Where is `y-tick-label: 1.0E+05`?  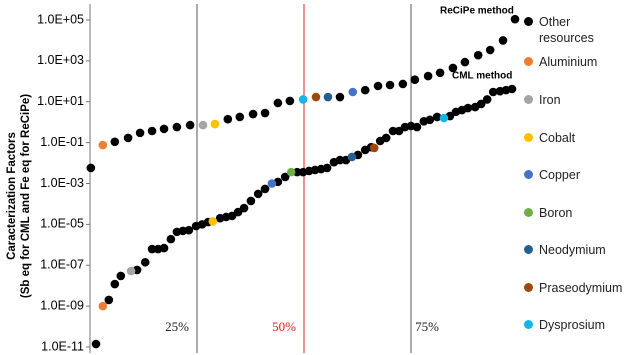 y-tick-label: 1.0E+05 is located at coordinates (60, 19).